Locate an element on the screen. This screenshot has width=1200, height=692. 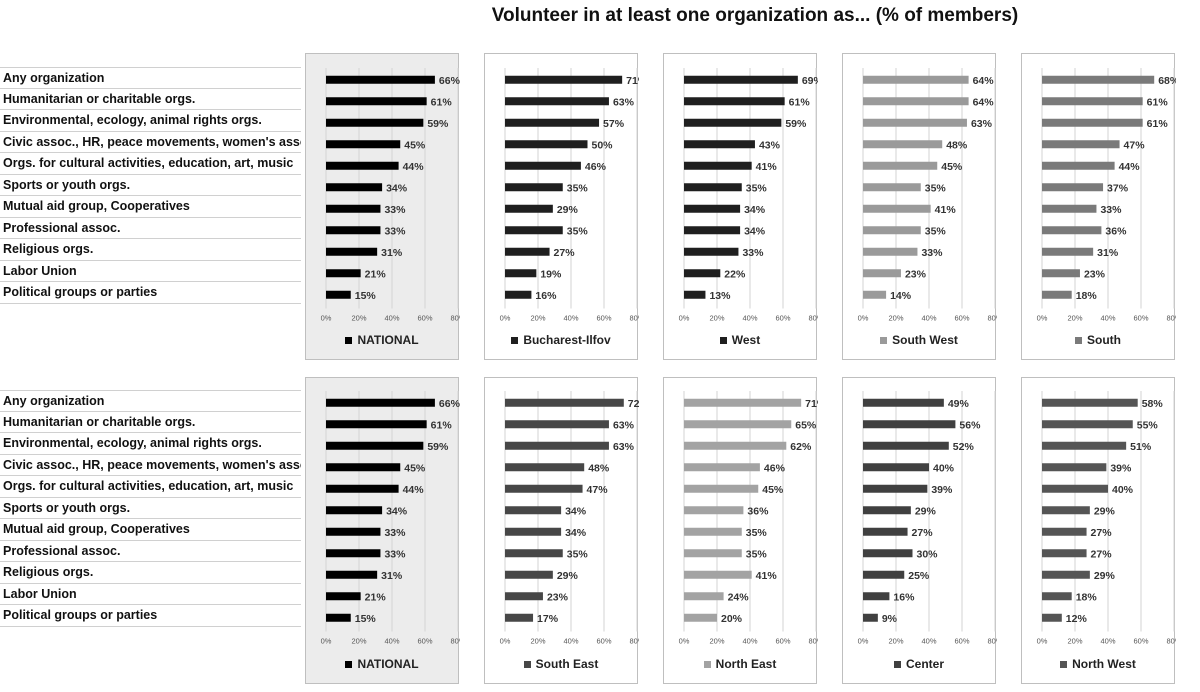
legend: West is located at coordinates (740, 340).